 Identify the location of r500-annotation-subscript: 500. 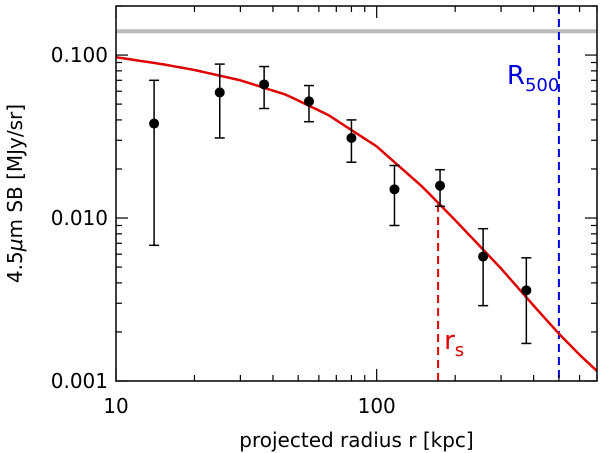
(542, 85).